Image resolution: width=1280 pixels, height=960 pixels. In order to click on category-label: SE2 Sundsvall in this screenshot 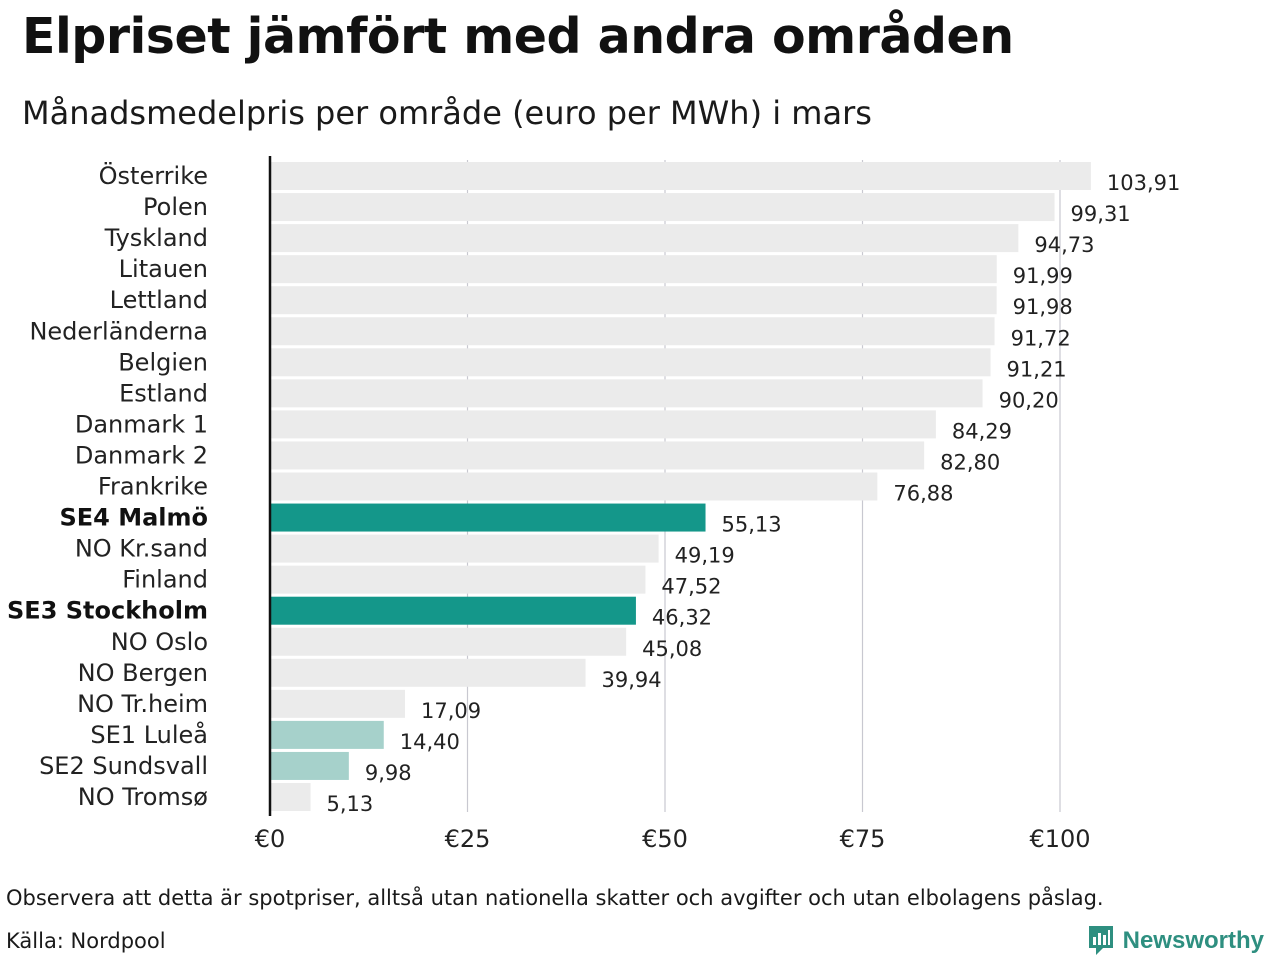, I will do `click(123, 766)`.